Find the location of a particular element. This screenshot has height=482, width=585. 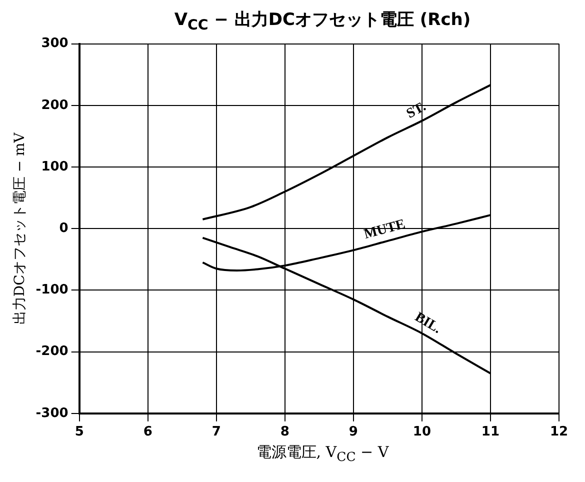

y-tick-label: 100 is located at coordinates (54, 167).